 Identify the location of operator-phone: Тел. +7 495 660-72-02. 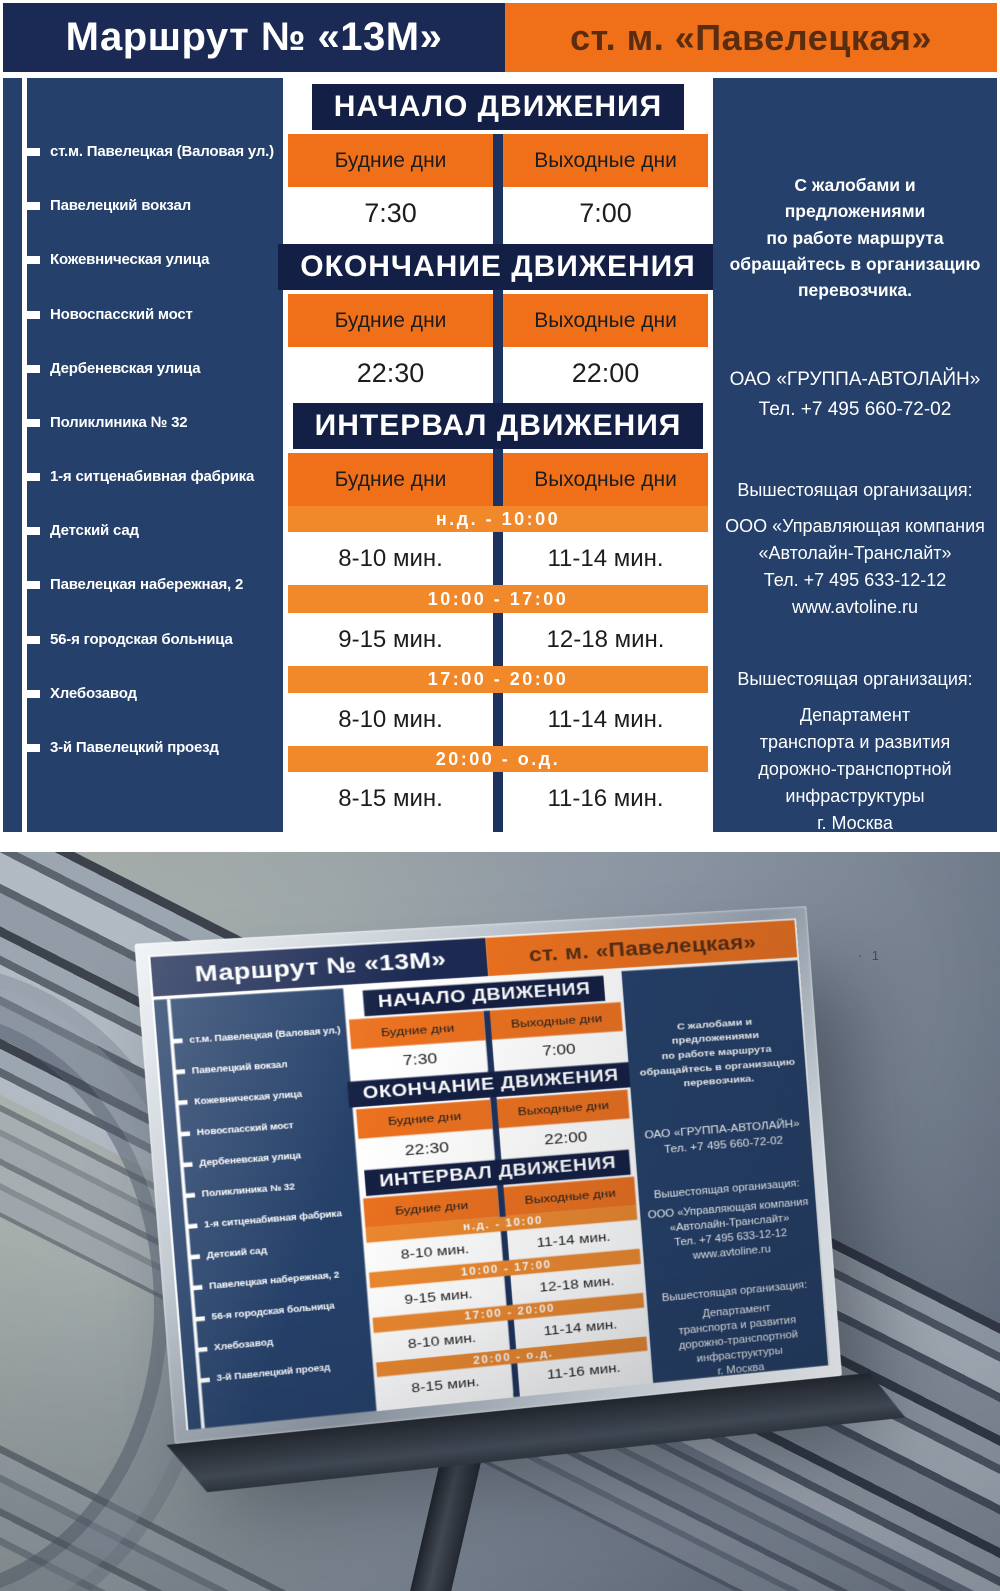
(855, 409).